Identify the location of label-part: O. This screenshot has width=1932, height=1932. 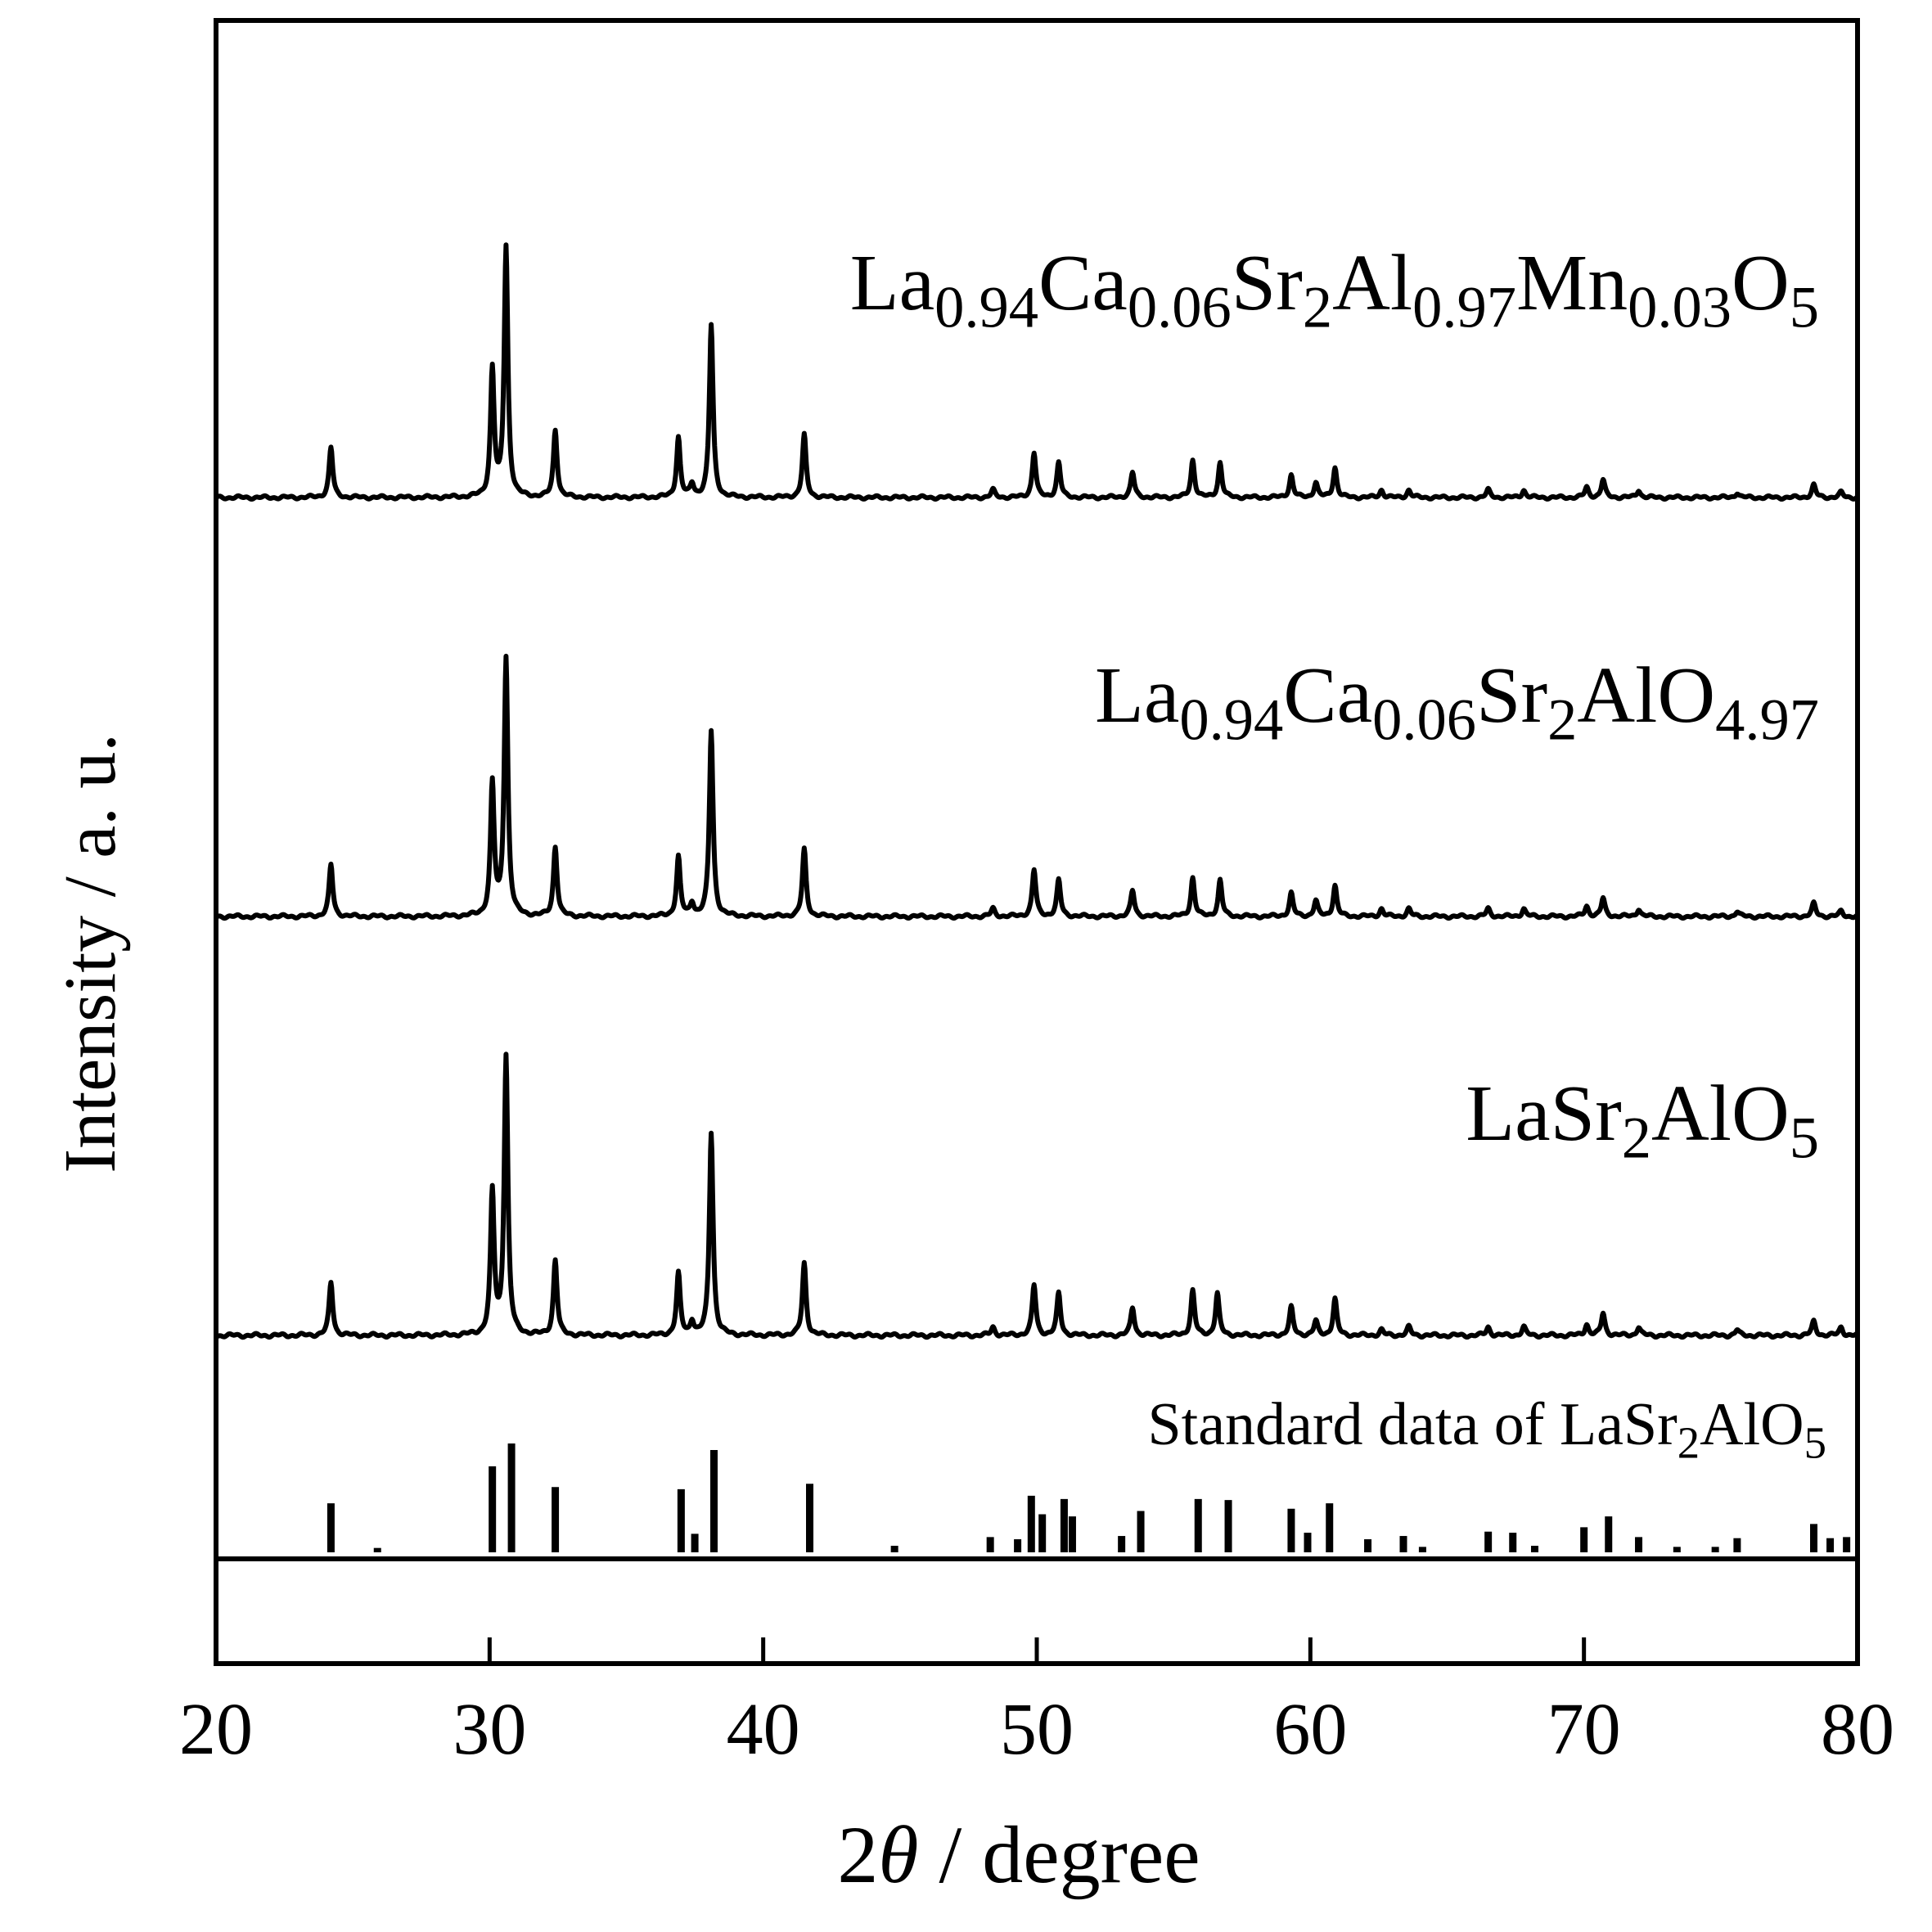
(1761, 283).